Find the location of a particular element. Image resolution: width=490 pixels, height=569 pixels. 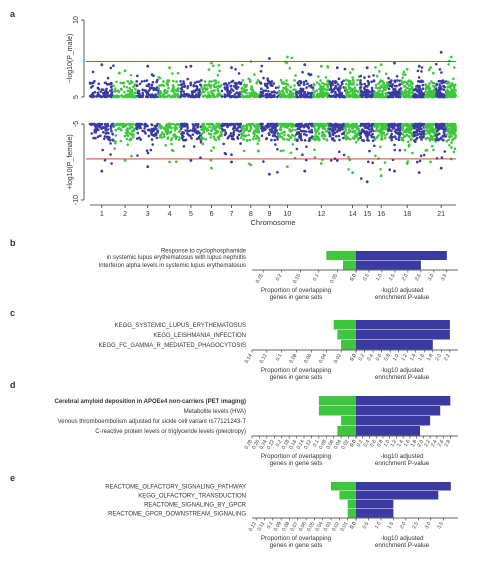

x-tick-label: 9 is located at coordinates (269, 214).